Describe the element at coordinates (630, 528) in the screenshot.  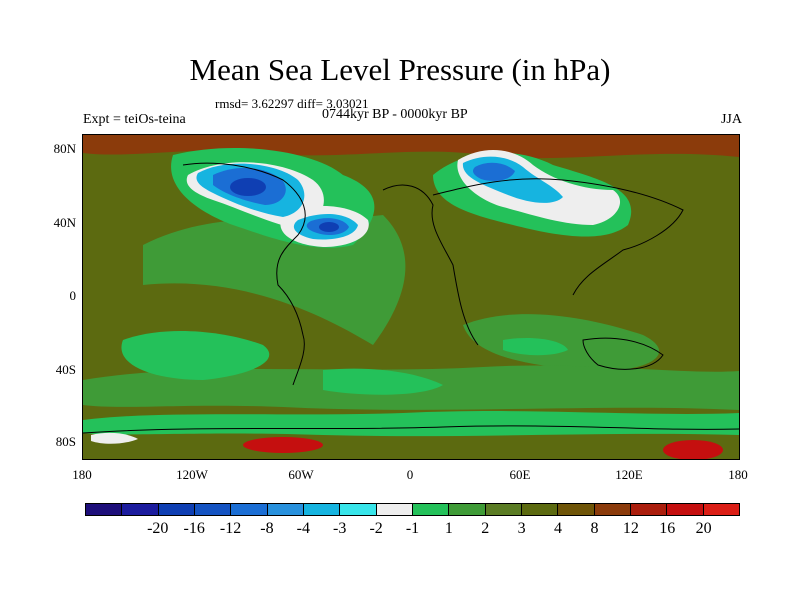
I see `colorbar-label: 12` at that location.